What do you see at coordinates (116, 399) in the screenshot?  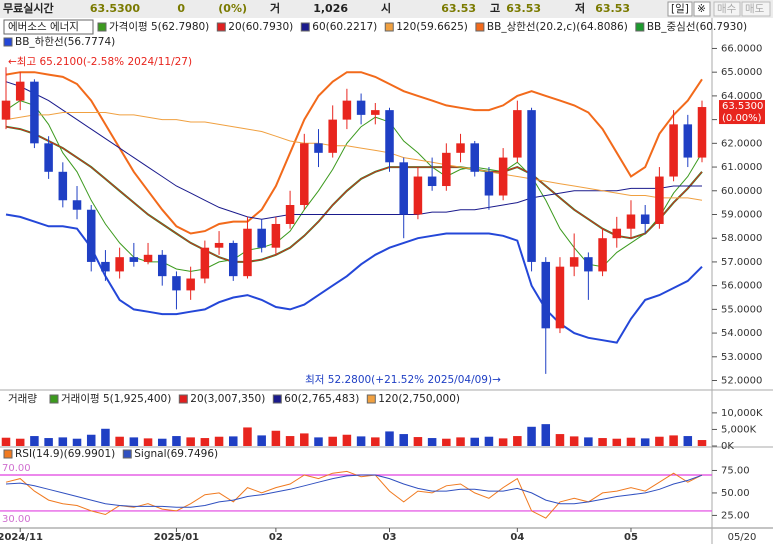 I see `legend-label: 거래이평 5(1,925,400)` at bounding box center [116, 399].